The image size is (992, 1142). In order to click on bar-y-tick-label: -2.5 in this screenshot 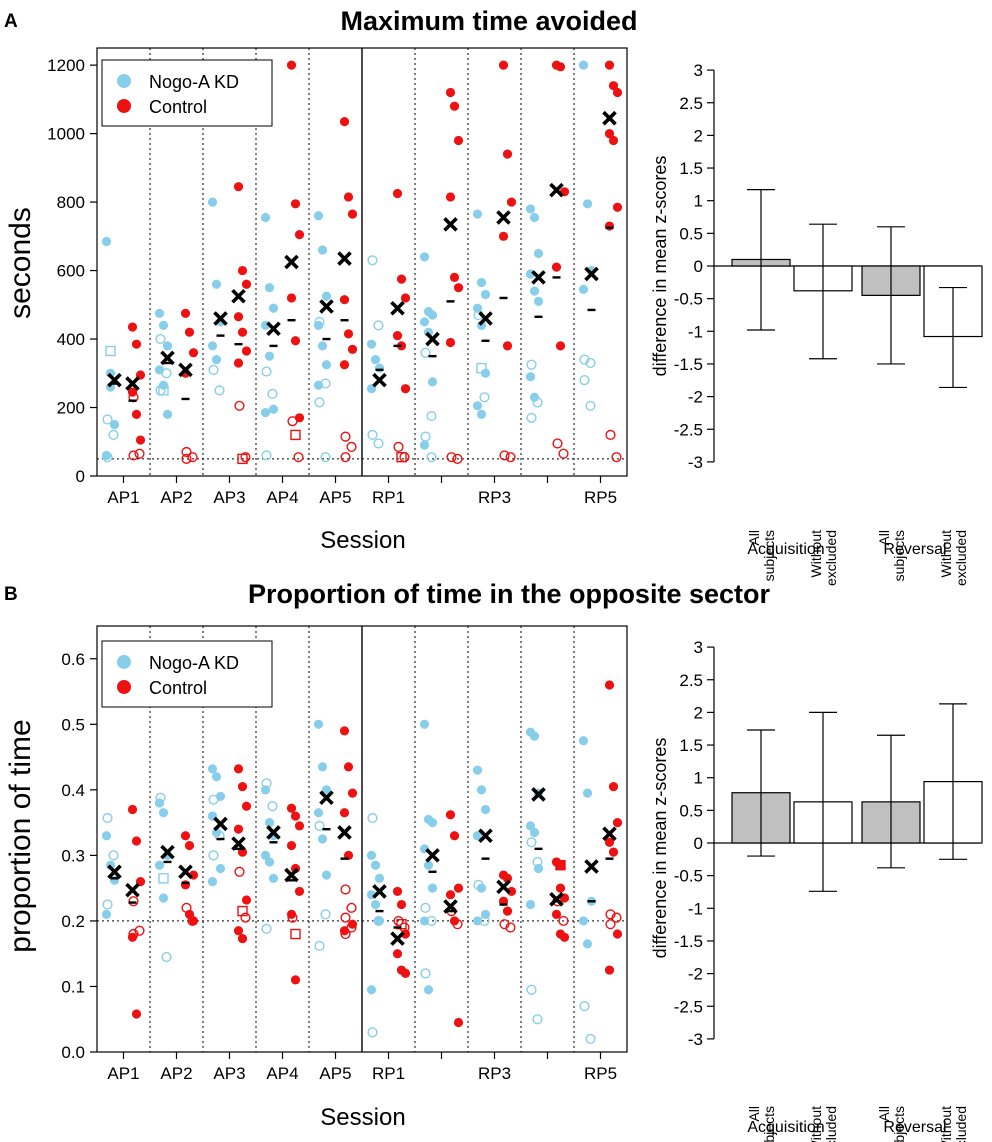, I will do `click(688, 1006)`.